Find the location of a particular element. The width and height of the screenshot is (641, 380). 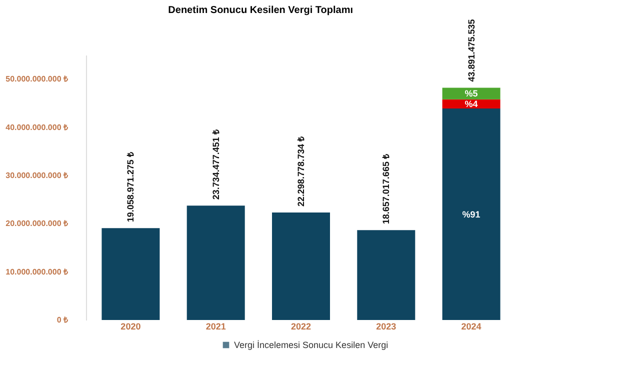

y-tick-label: 30.000.000.000 ₺ is located at coordinates (37, 175).